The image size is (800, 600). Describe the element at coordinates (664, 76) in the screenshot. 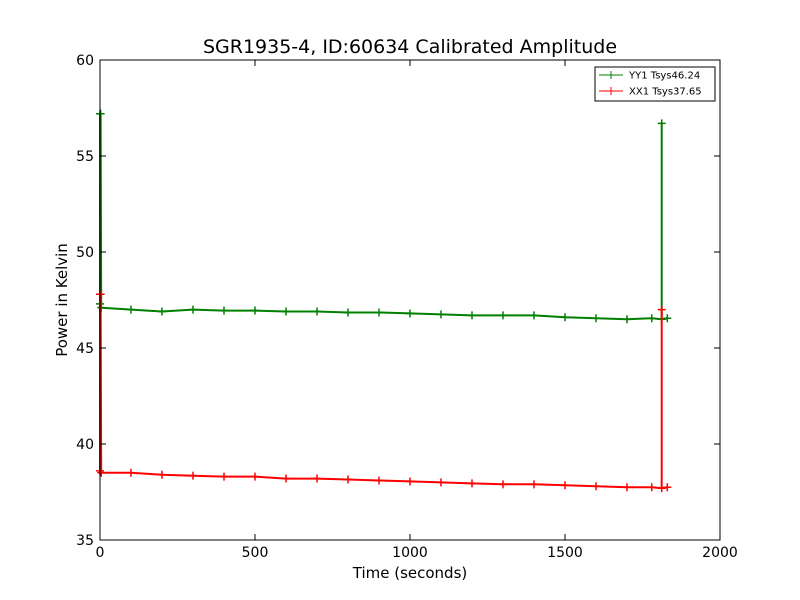

I see `legend-label-yy1: YY1 Tsys46.24` at that location.